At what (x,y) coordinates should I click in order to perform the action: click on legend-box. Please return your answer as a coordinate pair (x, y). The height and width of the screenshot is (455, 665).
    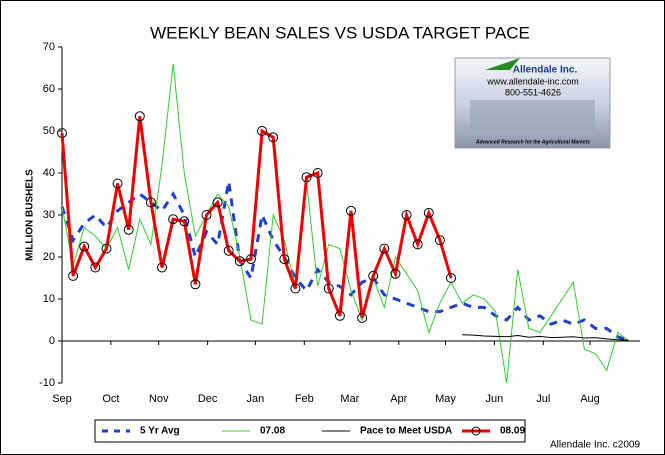
    Looking at the image, I should click on (310, 431).